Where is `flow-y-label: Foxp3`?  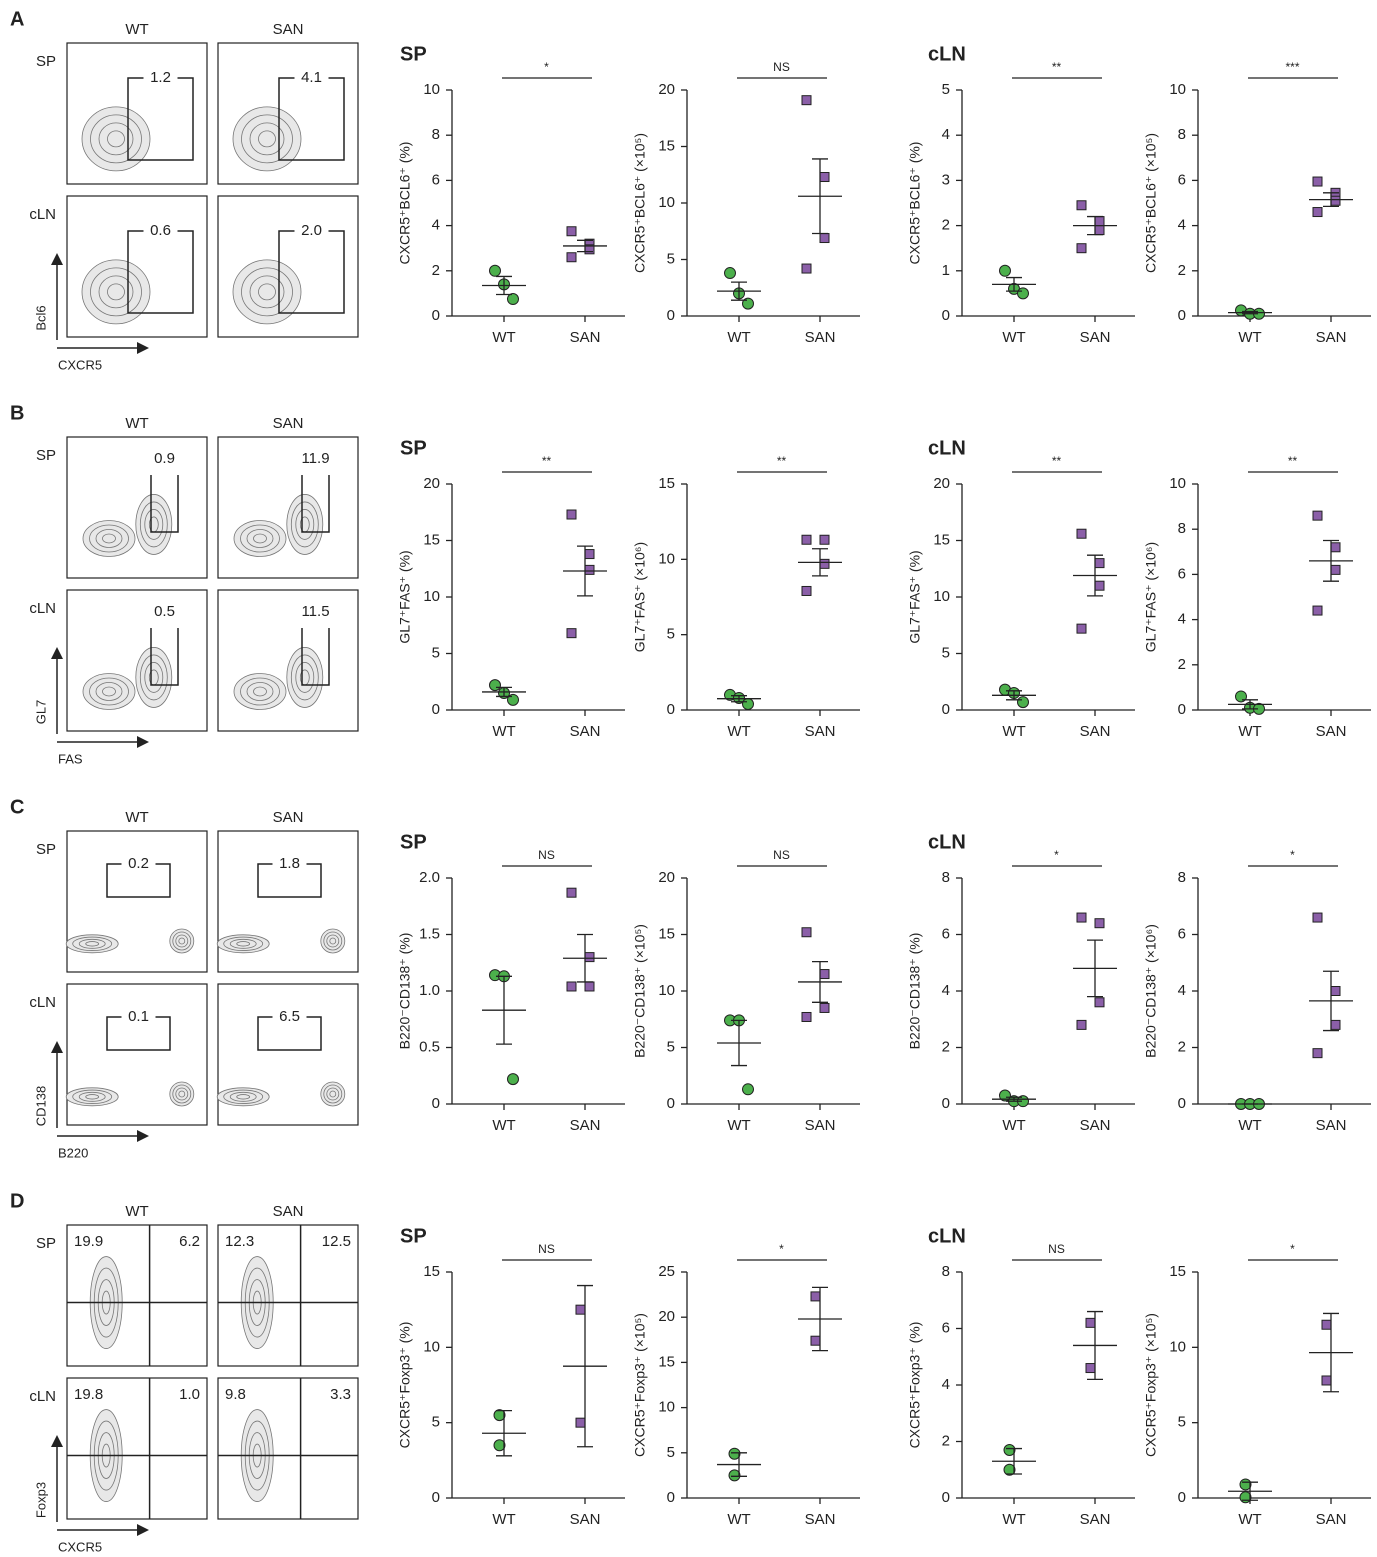
flow-y-label: Foxp3 is located at coordinates (40, 1500).